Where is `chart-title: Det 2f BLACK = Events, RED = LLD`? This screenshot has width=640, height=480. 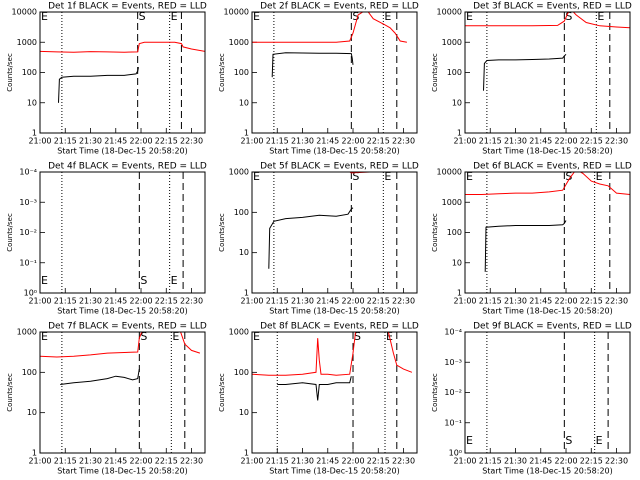 chart-title: Det 2f BLACK = Events, RED = LLD is located at coordinates (339, 7).